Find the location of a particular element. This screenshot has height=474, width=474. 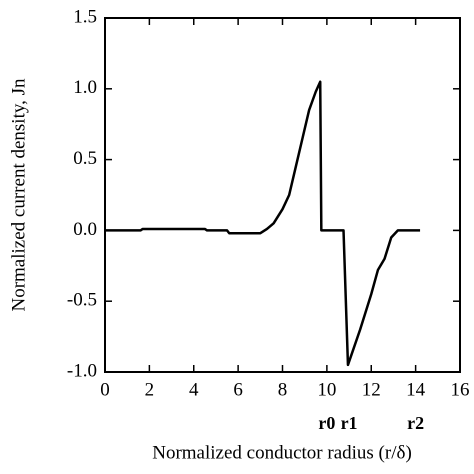

y-tick-label: -0.5 is located at coordinates (82, 300).